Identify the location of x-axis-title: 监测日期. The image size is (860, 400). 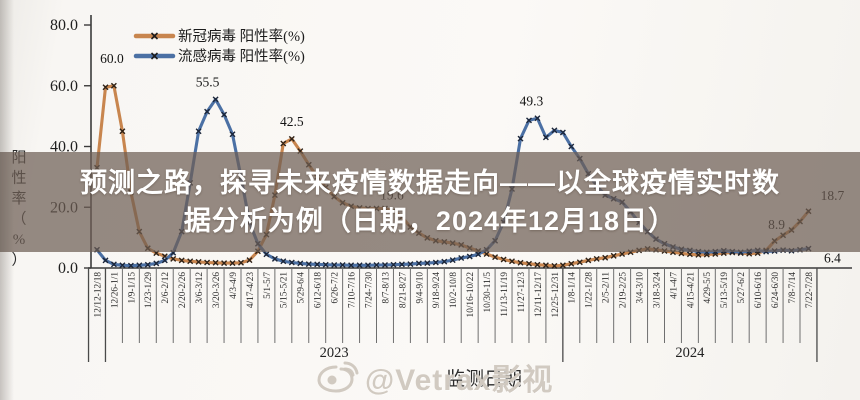
(484, 379).